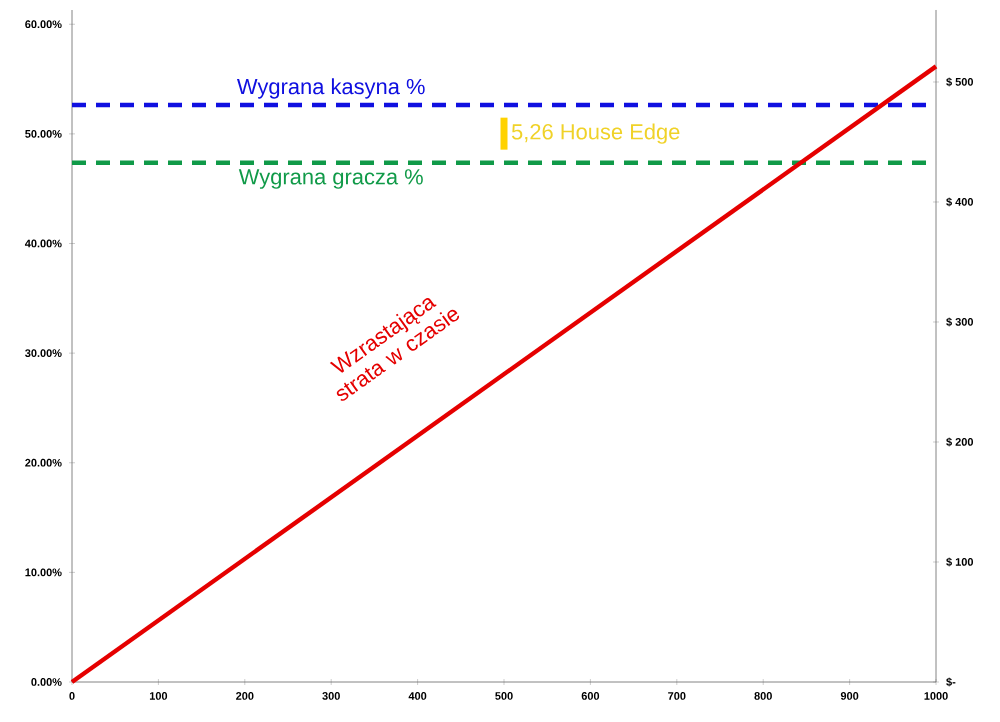 This screenshot has height=722, width=1000. I want to click on ref-line-label: Wygrana kasyna %, so click(330, 88).